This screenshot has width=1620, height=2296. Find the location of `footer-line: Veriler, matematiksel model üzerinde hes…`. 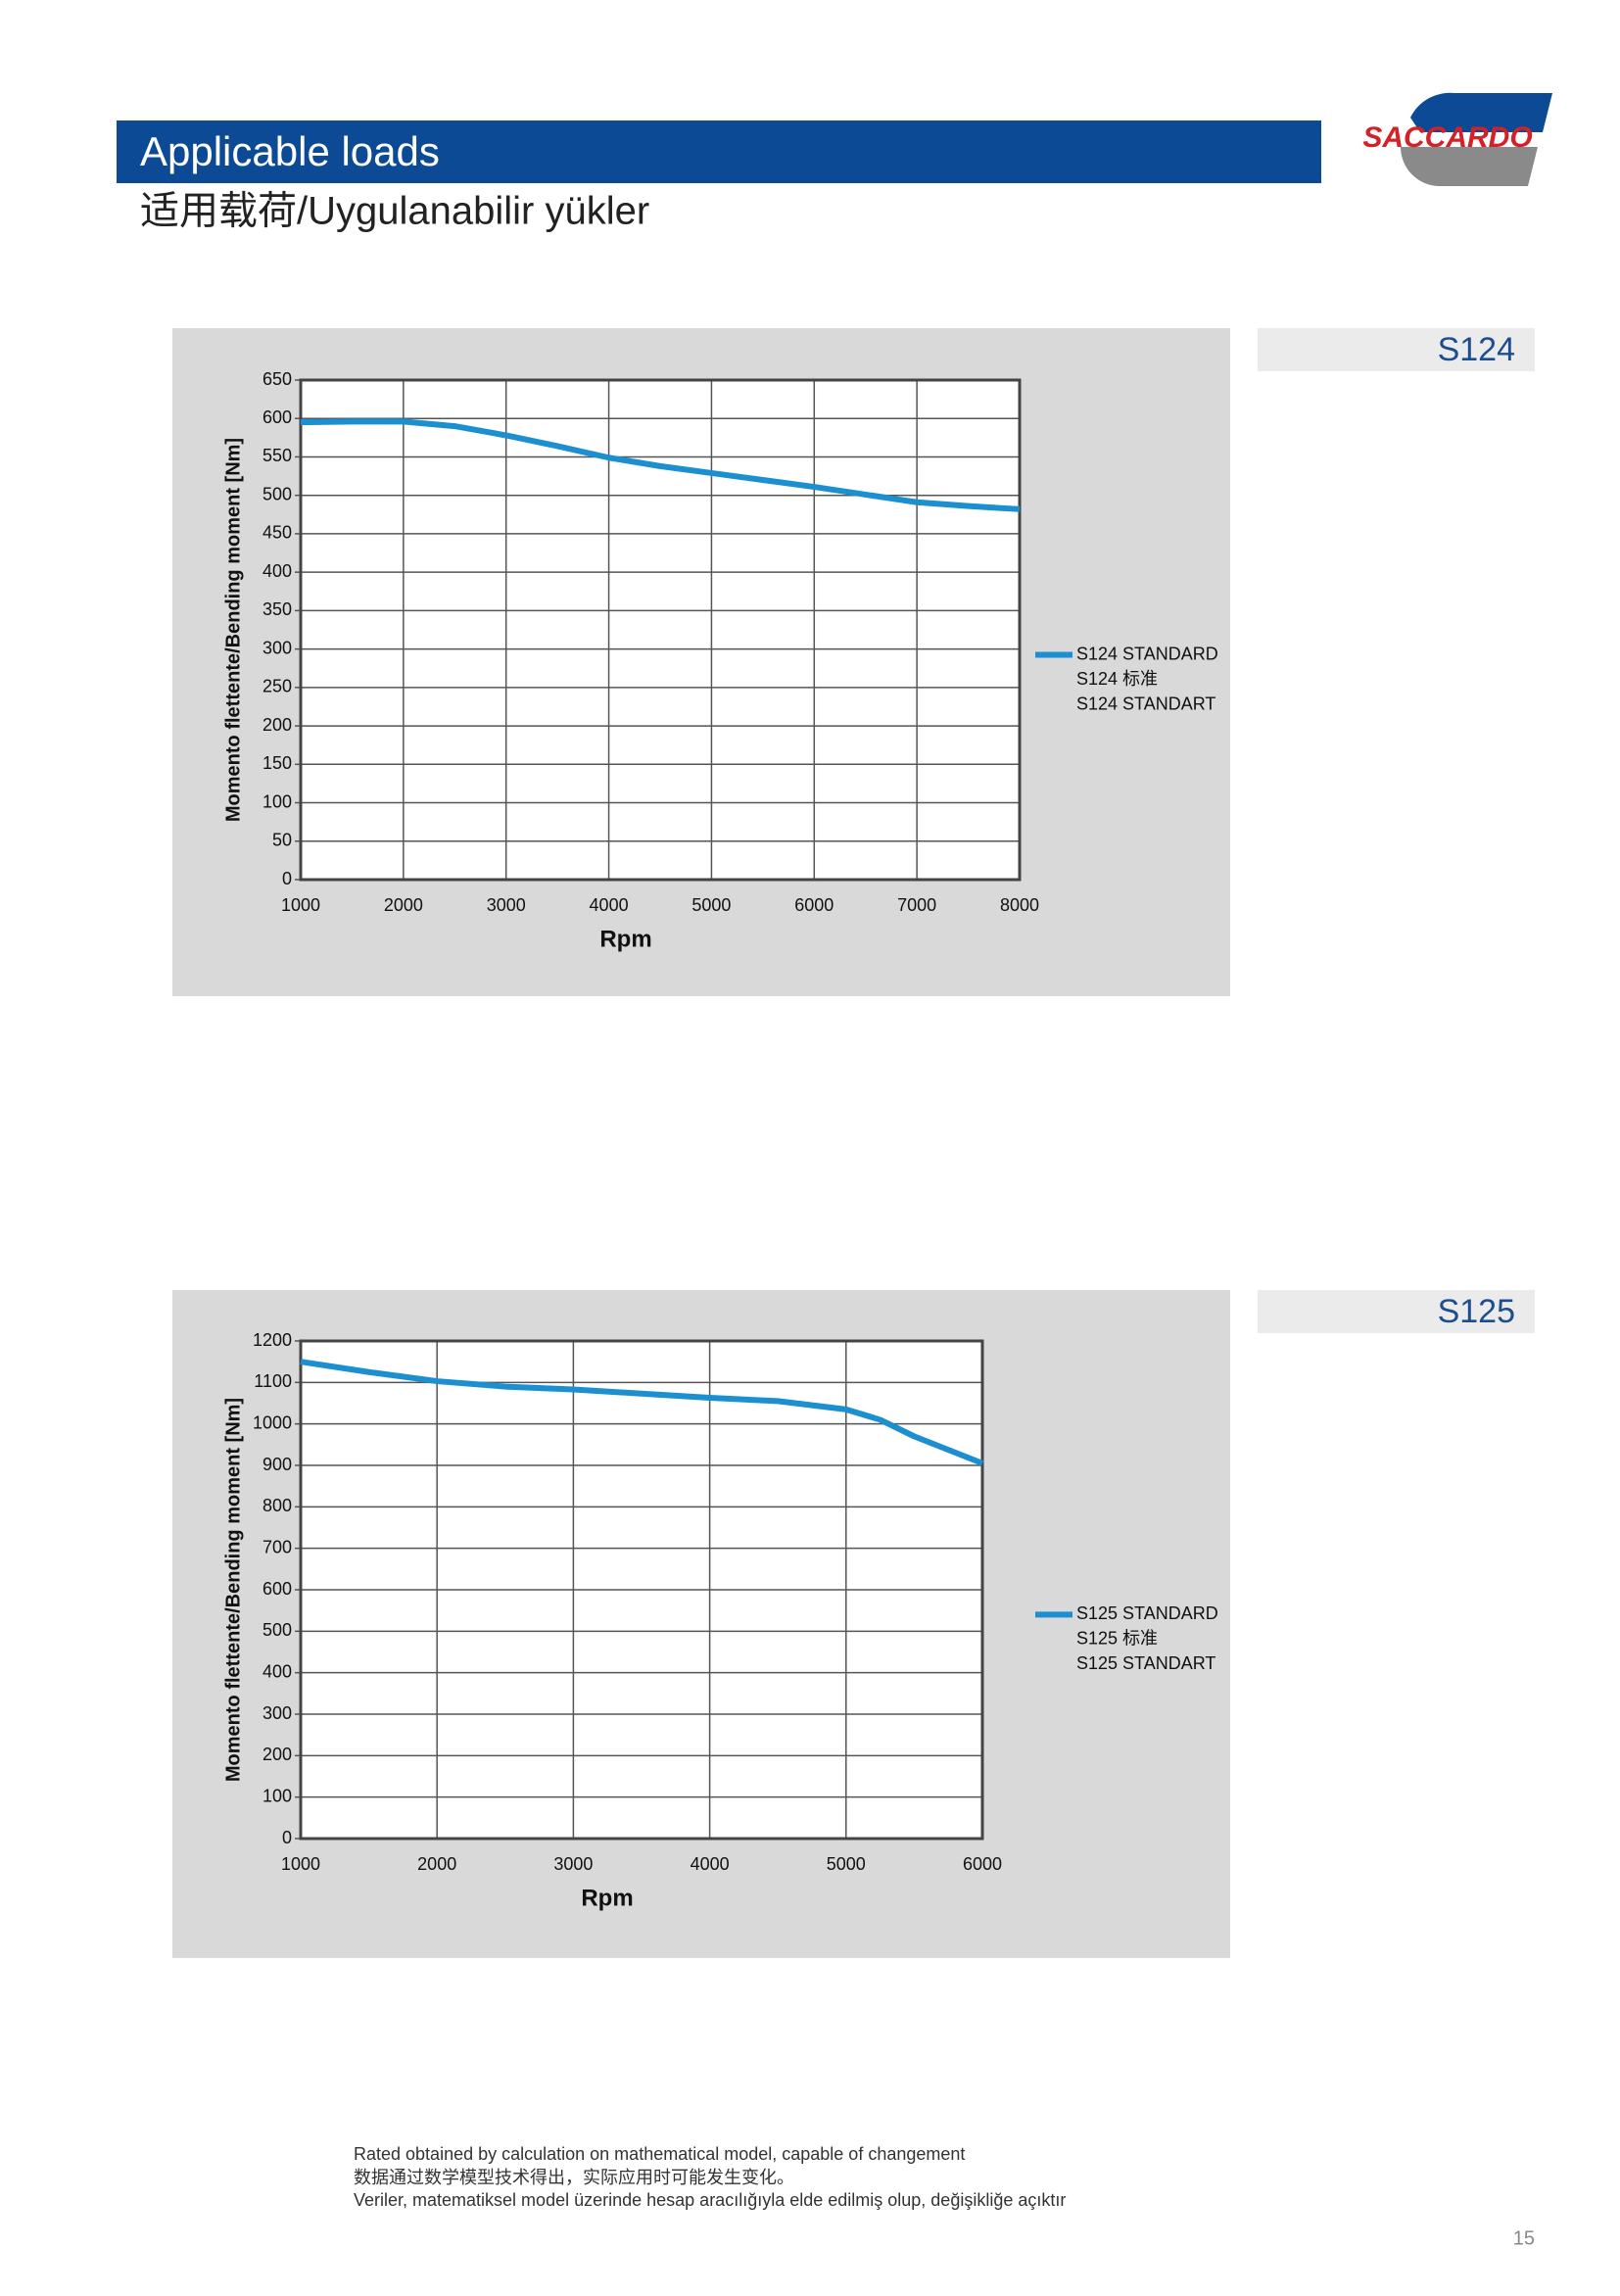

footer-line: Veriler, matematiksel model üzerinde hes… is located at coordinates (710, 2200).